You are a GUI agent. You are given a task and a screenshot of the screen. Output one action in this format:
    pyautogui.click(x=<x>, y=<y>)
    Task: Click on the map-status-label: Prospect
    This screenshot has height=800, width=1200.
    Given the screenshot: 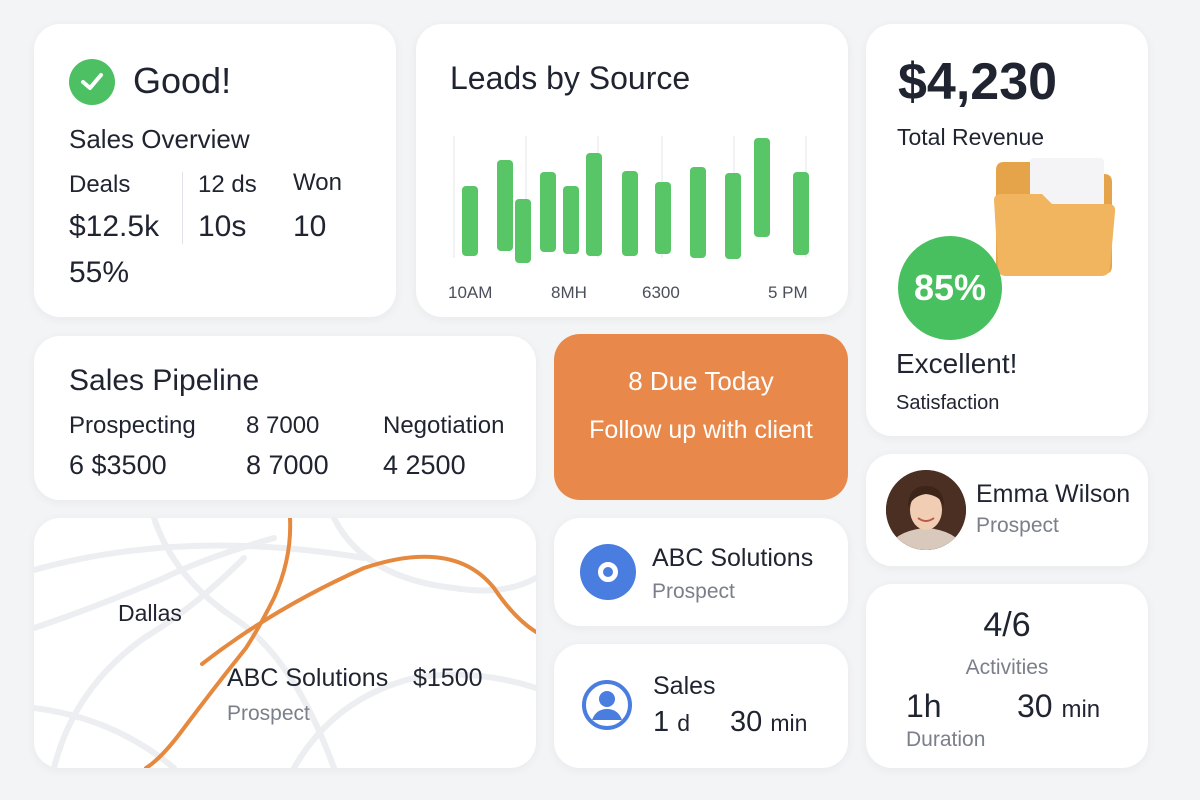 What is the action you would take?
    pyautogui.click(x=268, y=713)
    